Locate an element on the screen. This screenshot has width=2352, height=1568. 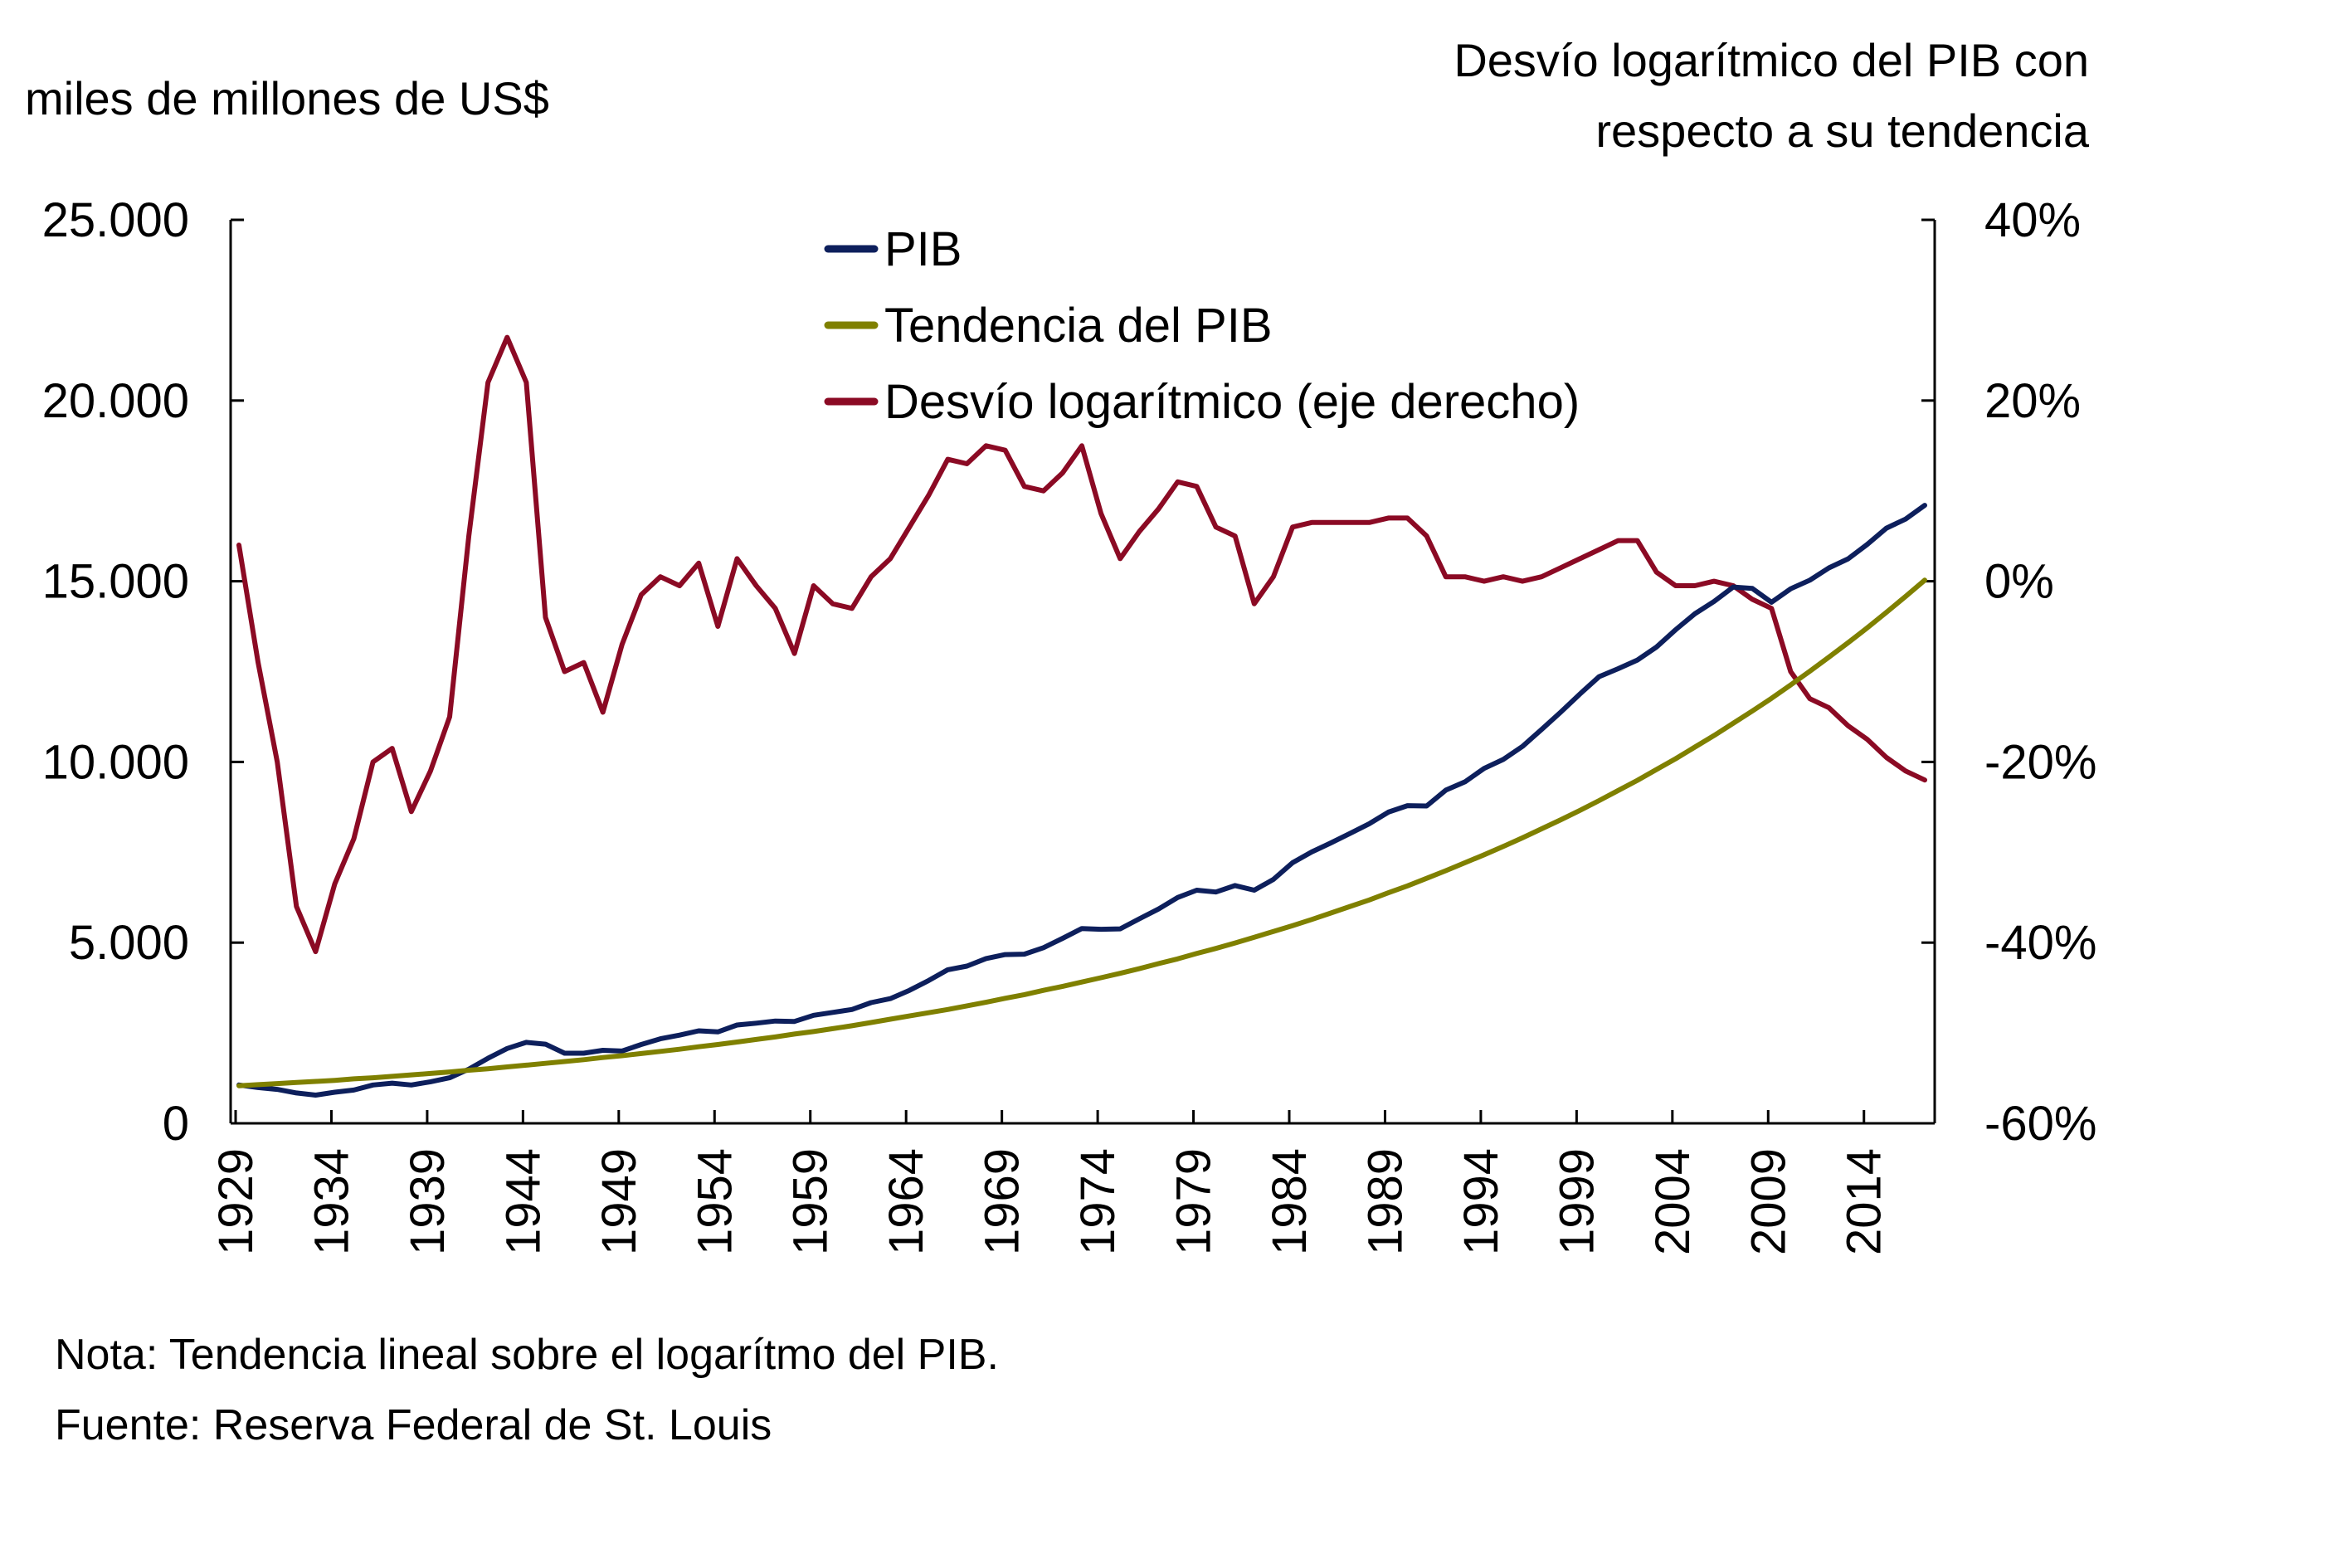
xtick-label: 1959 is located at coordinates (811, 1201).